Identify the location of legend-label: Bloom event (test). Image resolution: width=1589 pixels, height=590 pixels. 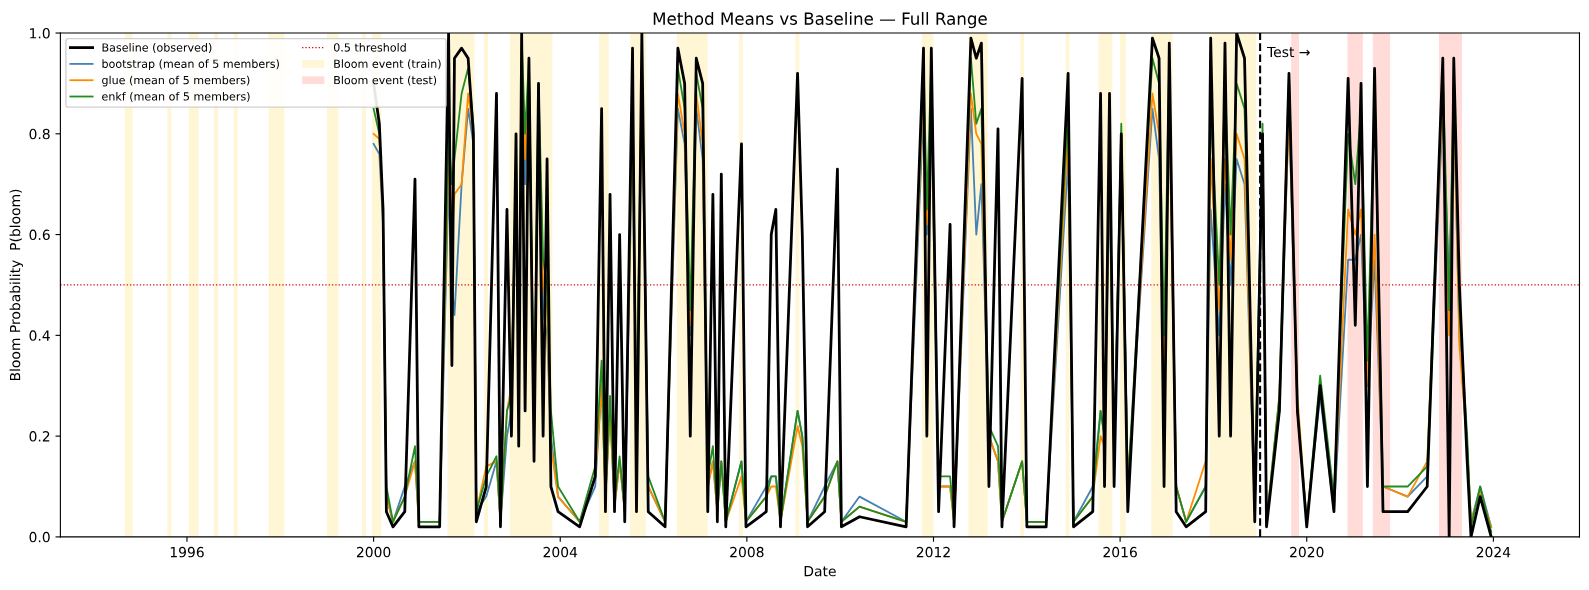
(385, 80).